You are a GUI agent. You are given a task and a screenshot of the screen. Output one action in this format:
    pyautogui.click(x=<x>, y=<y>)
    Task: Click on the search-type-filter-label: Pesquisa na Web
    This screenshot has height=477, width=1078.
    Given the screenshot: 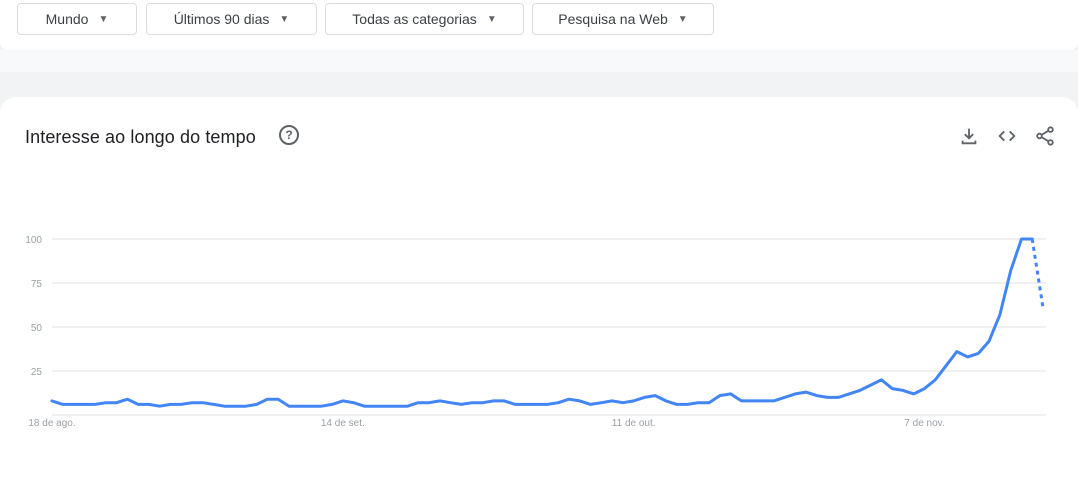 What is the action you would take?
    pyautogui.click(x=613, y=19)
    